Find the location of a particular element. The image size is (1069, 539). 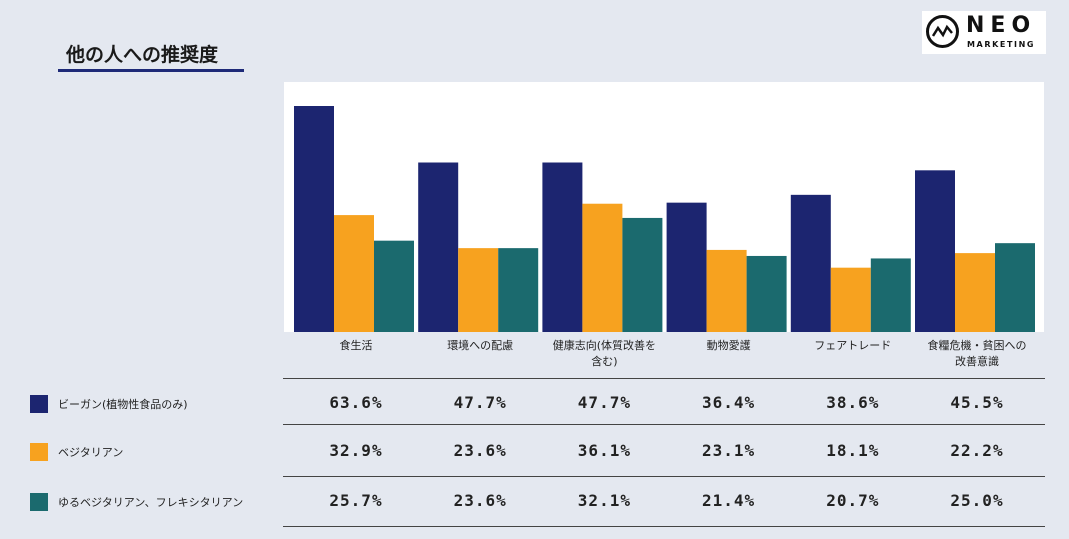

category-label-line: 改善意識 is located at coordinates (977, 361).